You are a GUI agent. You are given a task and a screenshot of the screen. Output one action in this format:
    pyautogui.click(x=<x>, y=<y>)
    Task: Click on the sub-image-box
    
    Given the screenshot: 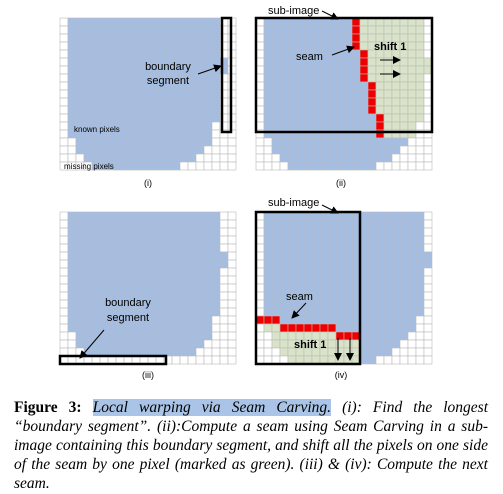 What is the action you would take?
    pyautogui.click(x=344, y=75)
    